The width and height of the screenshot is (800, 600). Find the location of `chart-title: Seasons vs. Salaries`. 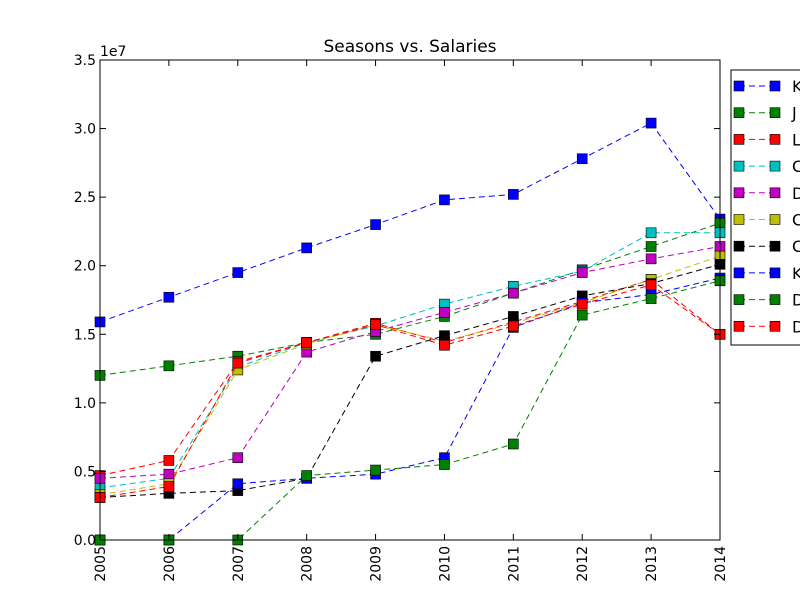

chart-title: Seasons vs. Salaries is located at coordinates (409, 47).